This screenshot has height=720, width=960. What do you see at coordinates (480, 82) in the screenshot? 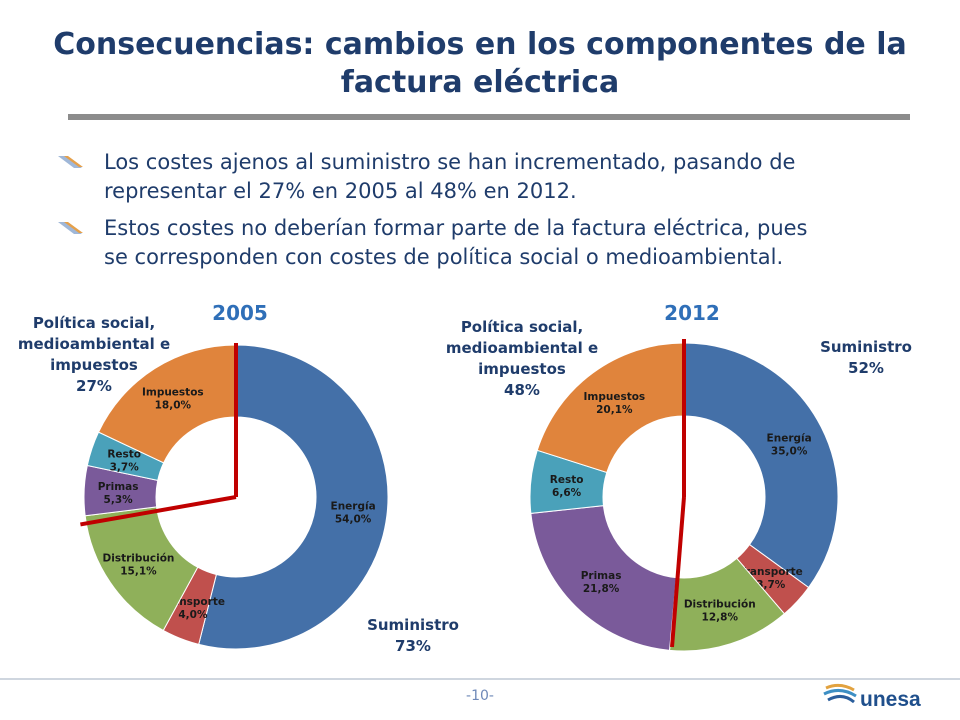
I see `slide-title-line-2: factura eléctrica` at bounding box center [480, 82].